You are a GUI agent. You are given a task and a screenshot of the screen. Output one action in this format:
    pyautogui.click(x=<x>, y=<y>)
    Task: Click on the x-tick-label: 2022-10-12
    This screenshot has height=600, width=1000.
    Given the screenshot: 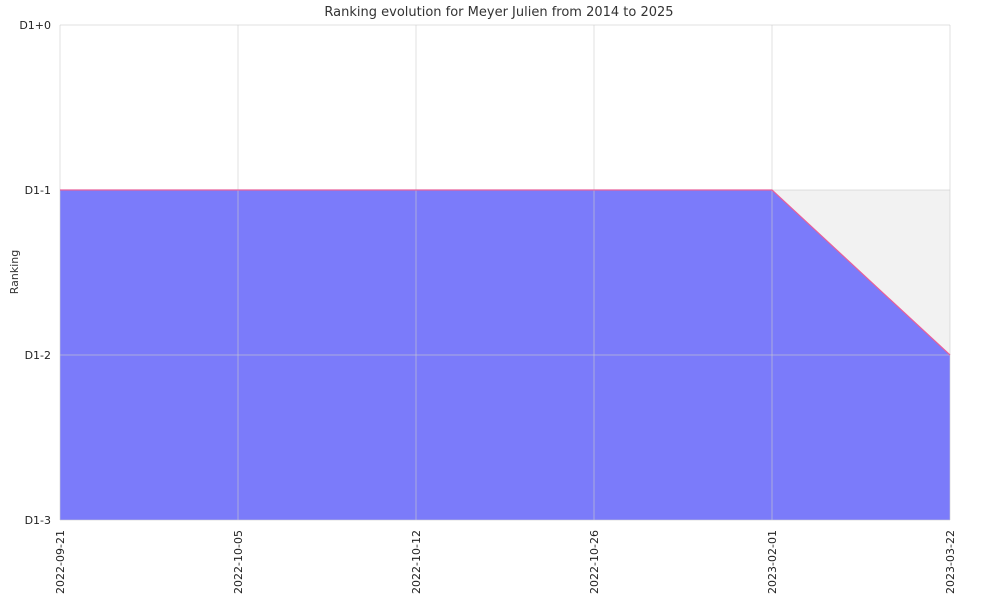 What is the action you would take?
    pyautogui.click(x=416, y=562)
    